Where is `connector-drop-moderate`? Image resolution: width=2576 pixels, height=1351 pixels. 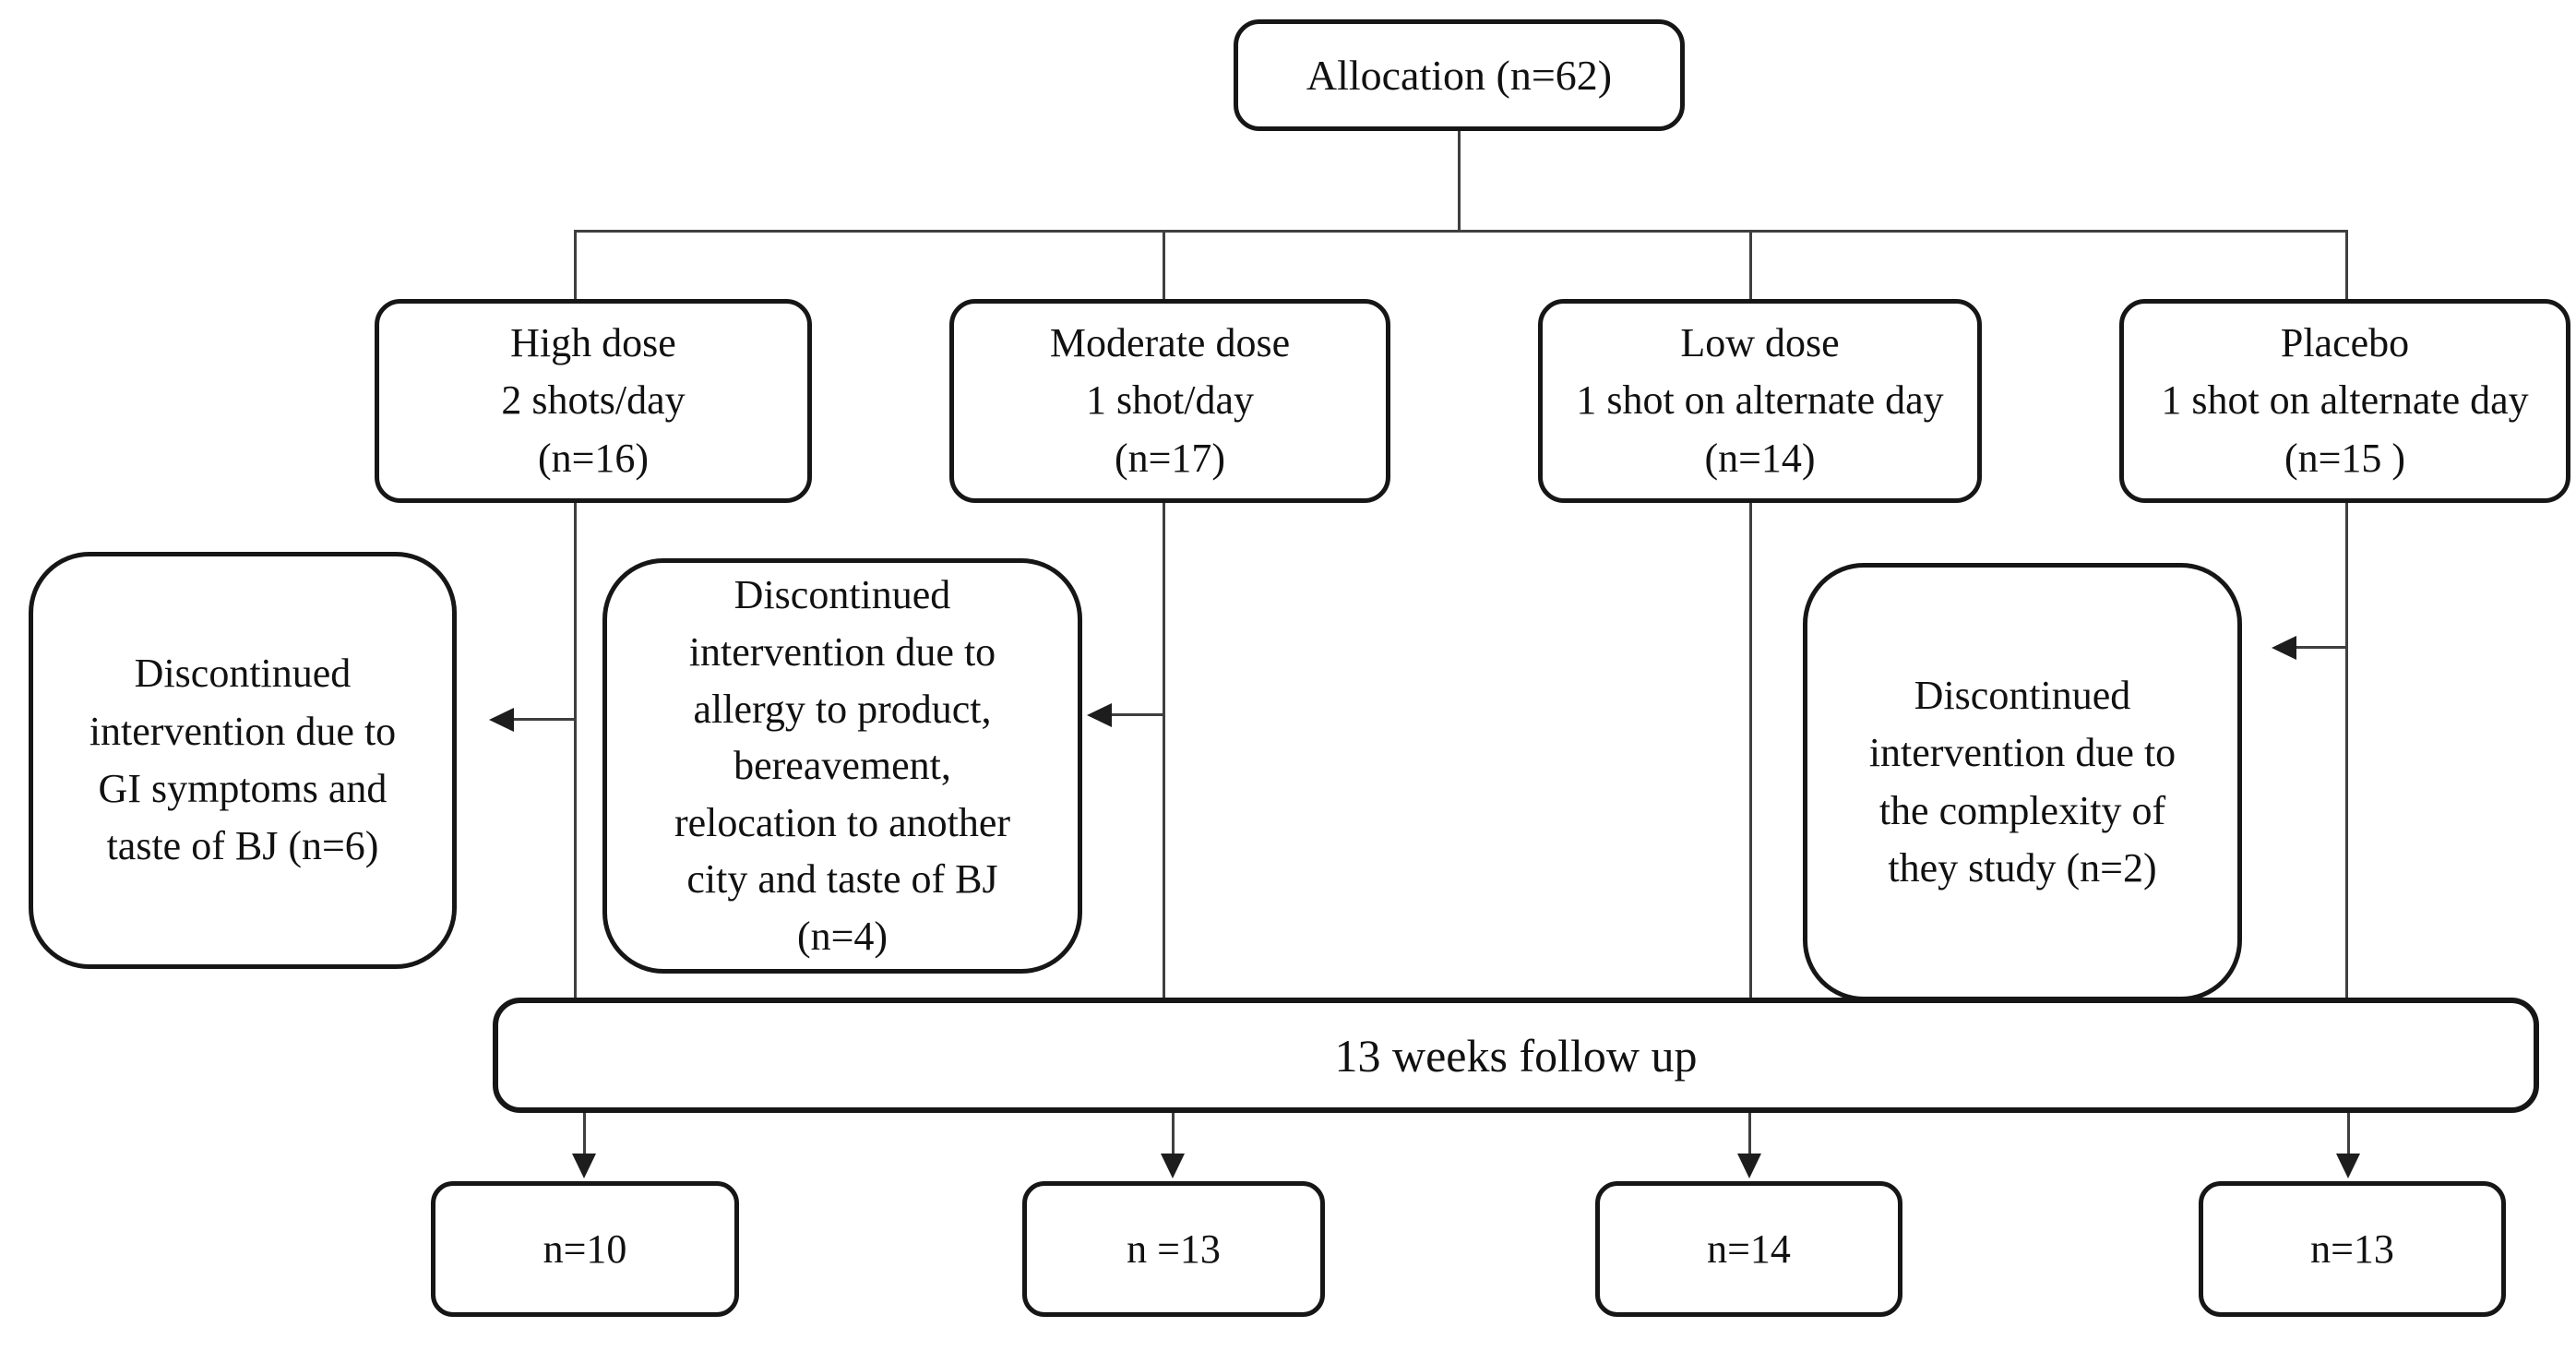 connector-drop-moderate is located at coordinates (1164, 266).